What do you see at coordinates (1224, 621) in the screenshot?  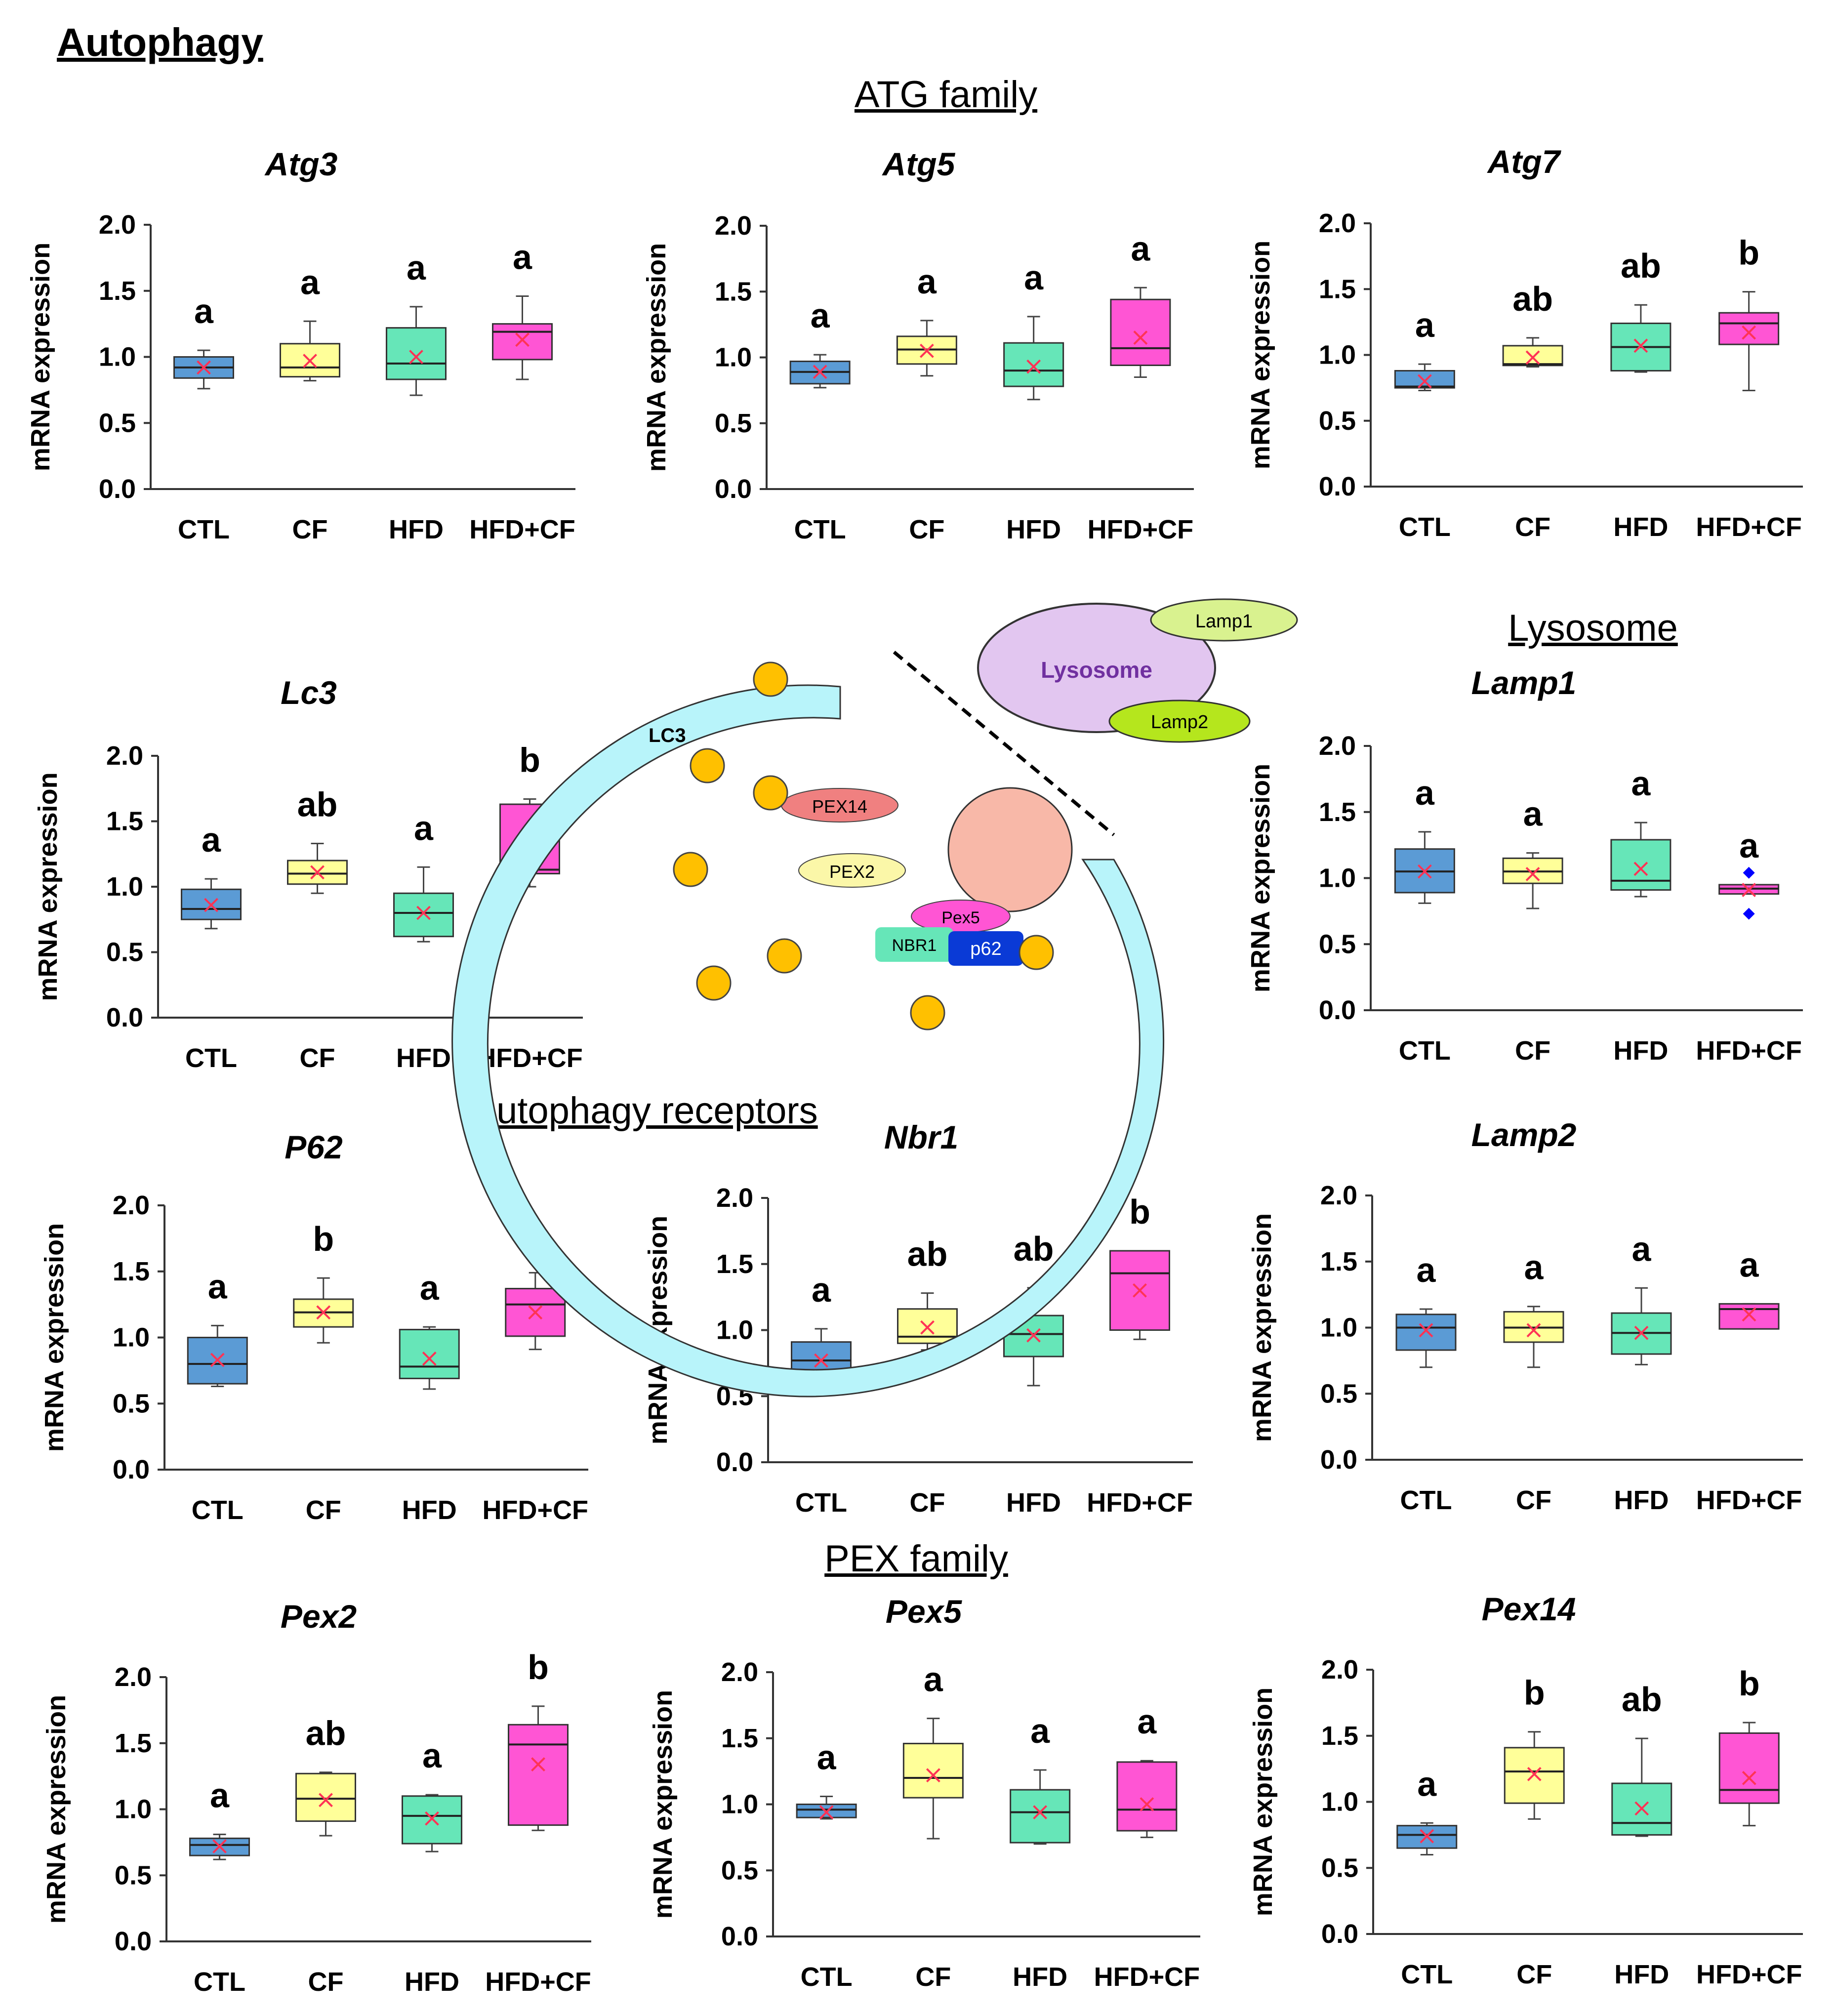 I see `lamp1-label: Lamp1` at bounding box center [1224, 621].